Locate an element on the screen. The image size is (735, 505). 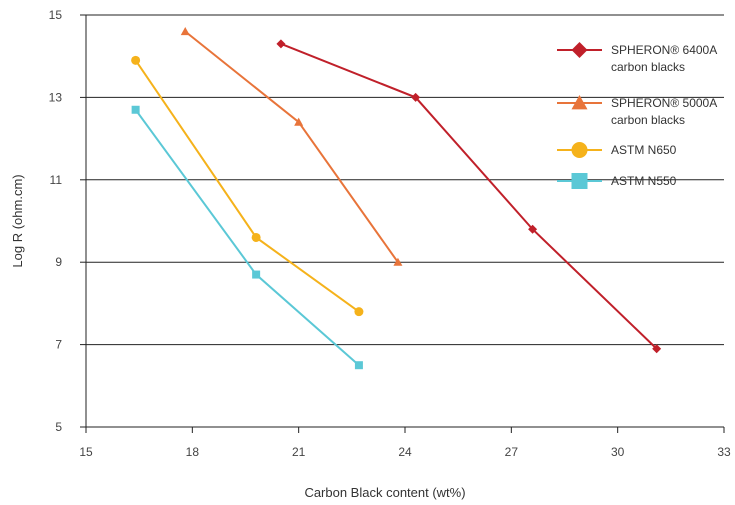
legend-label: ASTM N650 is located at coordinates (644, 150).